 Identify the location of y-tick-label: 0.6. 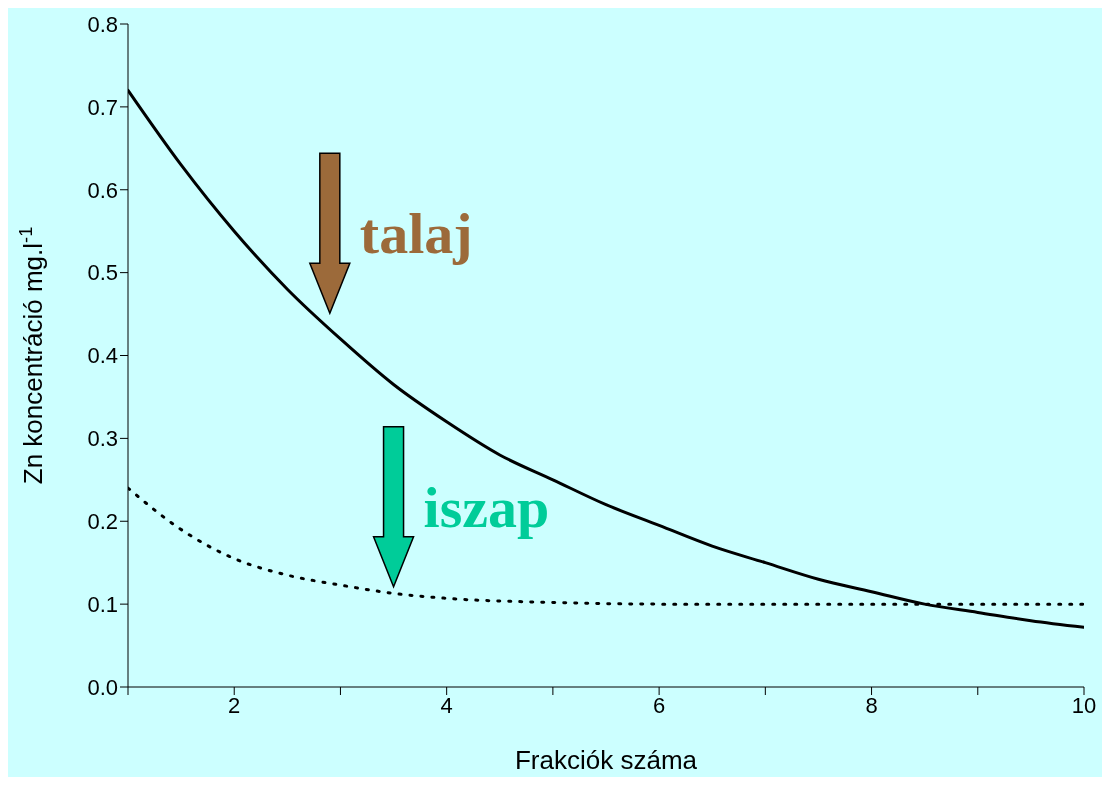
(102, 190).